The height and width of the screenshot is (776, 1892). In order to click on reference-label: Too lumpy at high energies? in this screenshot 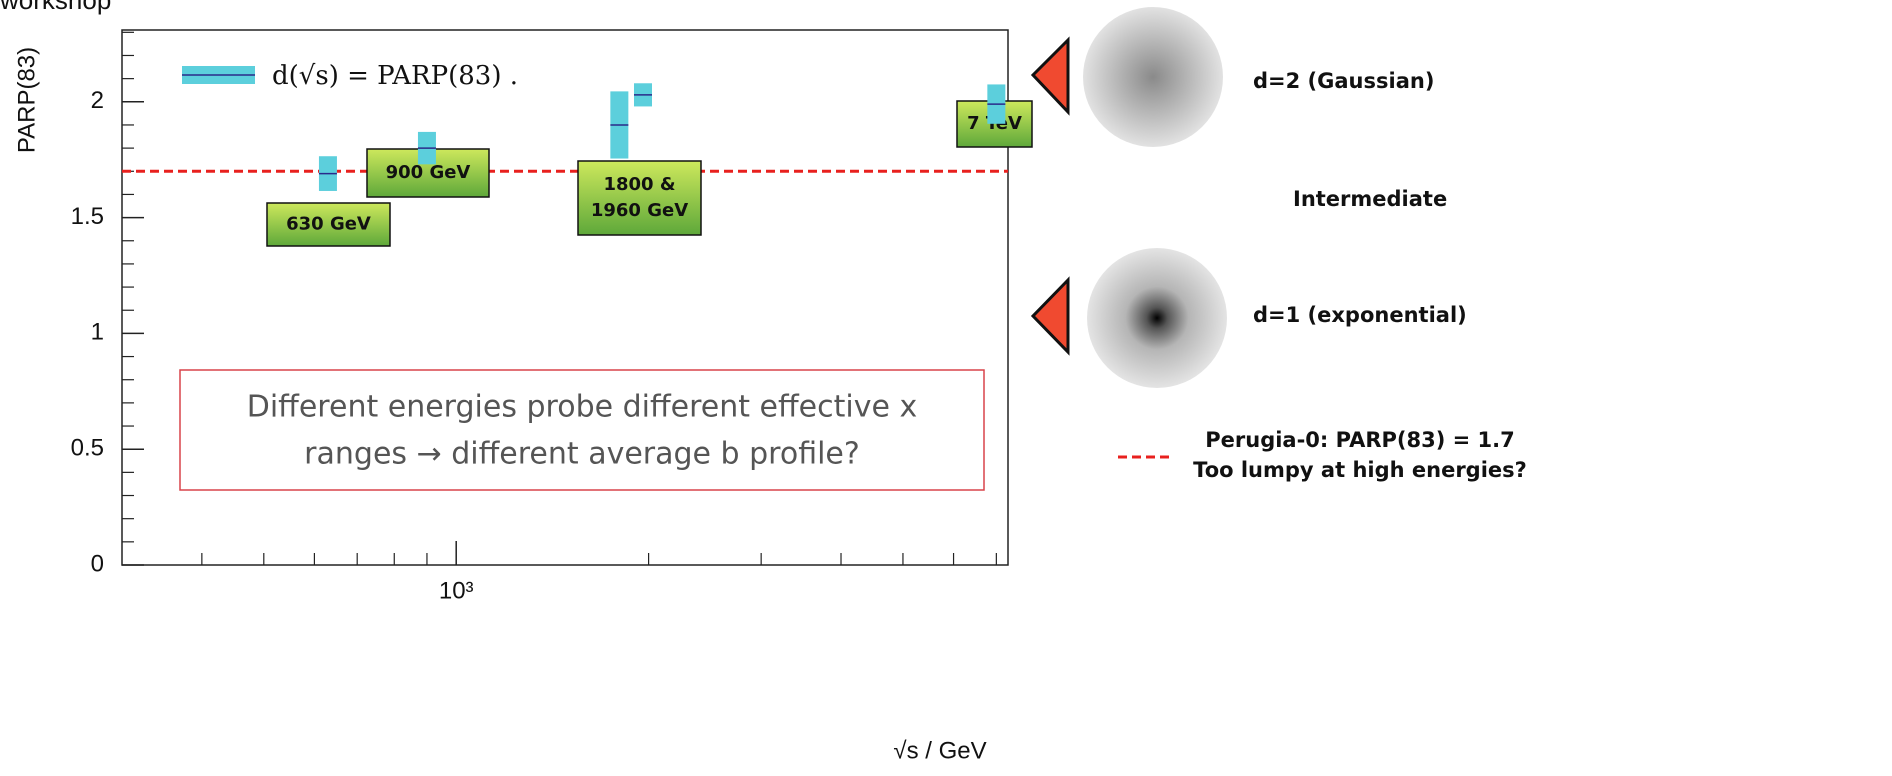, I will do `click(1360, 470)`.